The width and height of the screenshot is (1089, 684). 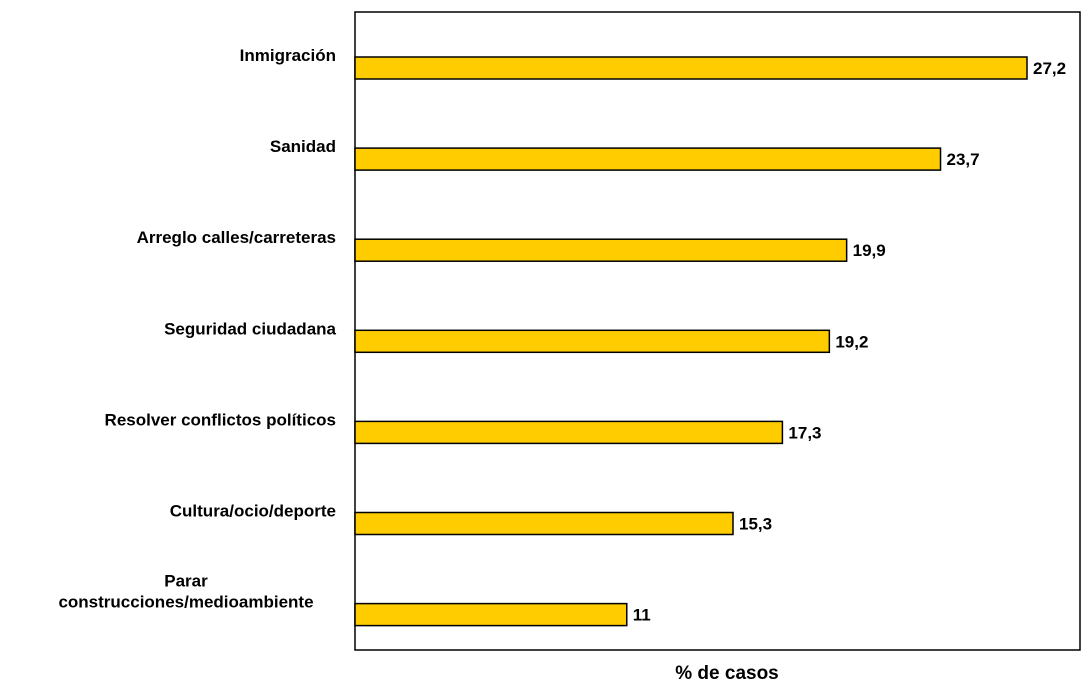 What do you see at coordinates (727, 673) in the screenshot?
I see `x-axis-title: % de casos` at bounding box center [727, 673].